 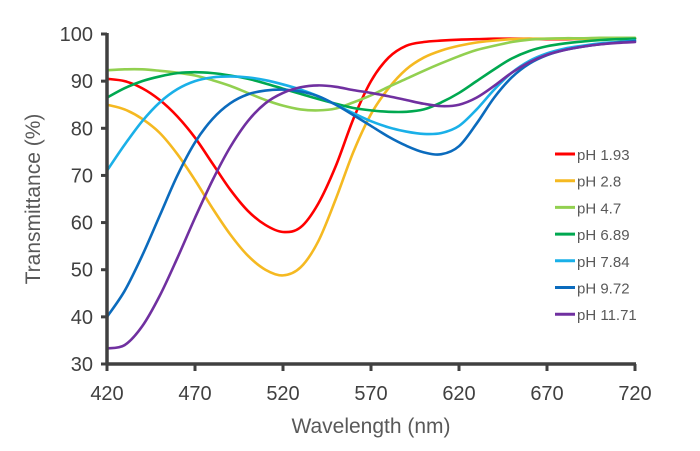 I want to click on legend-label: pH 11.71, so click(x=607, y=315).